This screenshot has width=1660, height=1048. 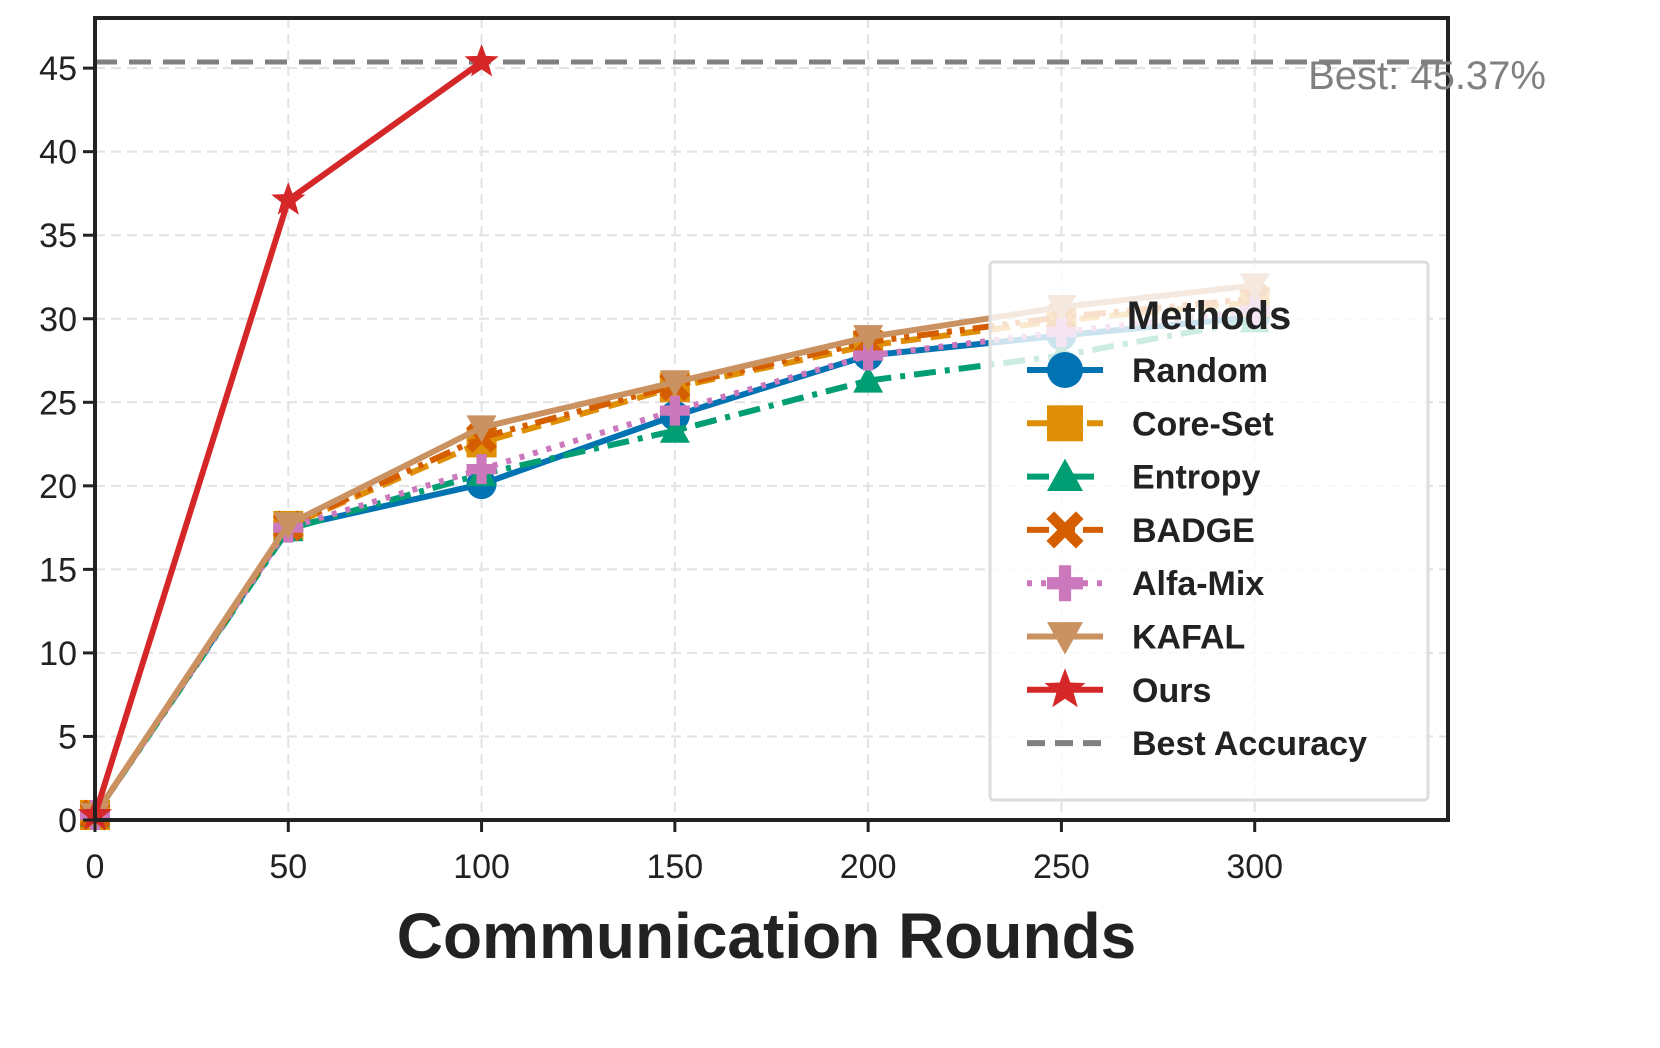 I want to click on y-tick-label: 15, so click(x=58, y=570).